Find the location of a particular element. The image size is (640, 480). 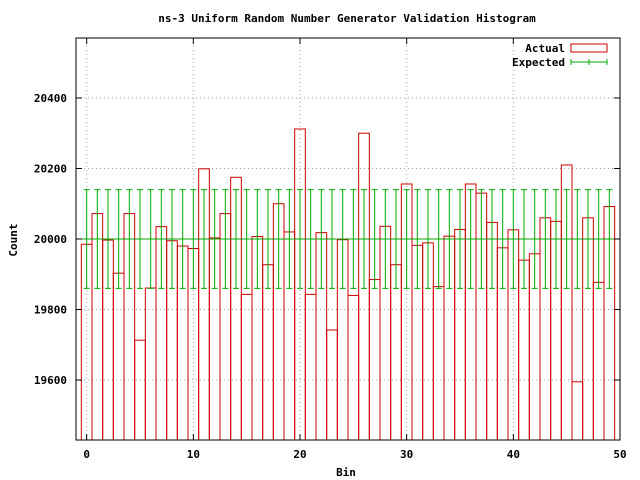

y-tick-label: 20000 is located at coordinates (50, 239).